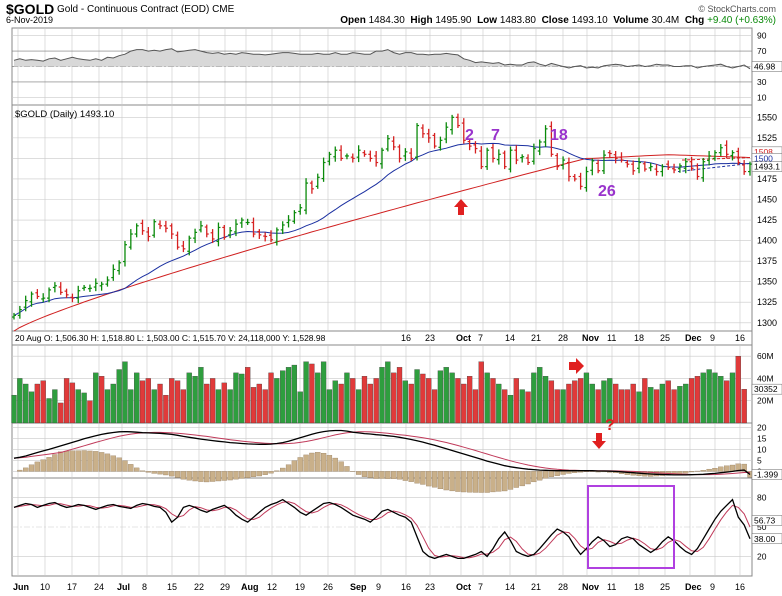  Describe the element at coordinates (762, 438) in the screenshot. I see `macd-tick-label: 15` at that location.